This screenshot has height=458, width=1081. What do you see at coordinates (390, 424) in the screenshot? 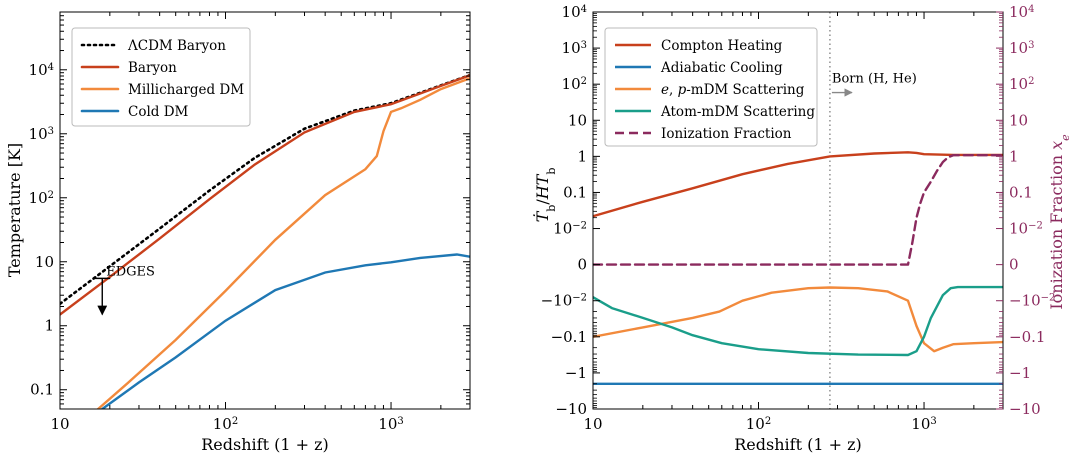
I see `left-x-tick-label: 10³` at bounding box center [390, 424].